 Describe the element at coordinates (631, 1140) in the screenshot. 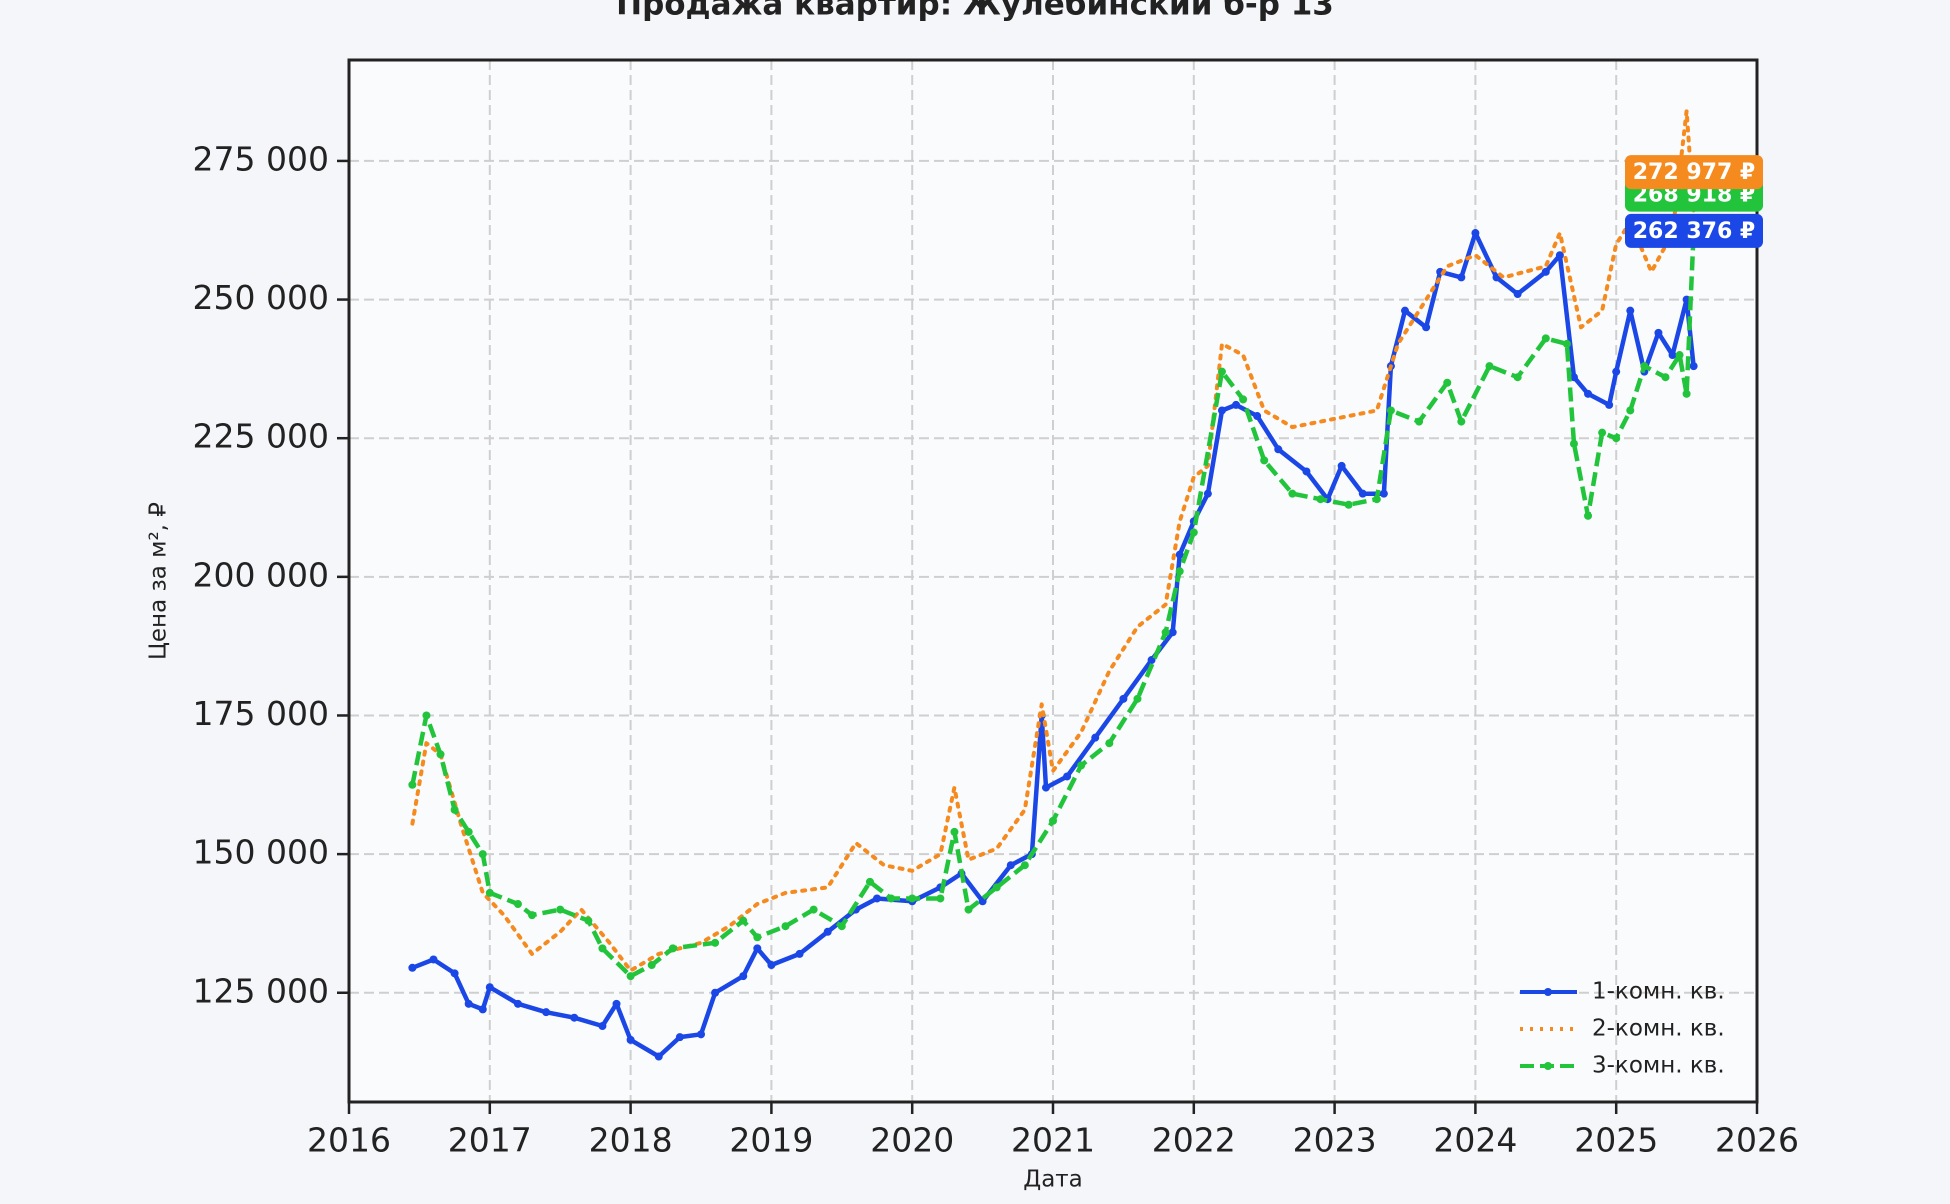

I see `x-tick-label: 2018` at that location.